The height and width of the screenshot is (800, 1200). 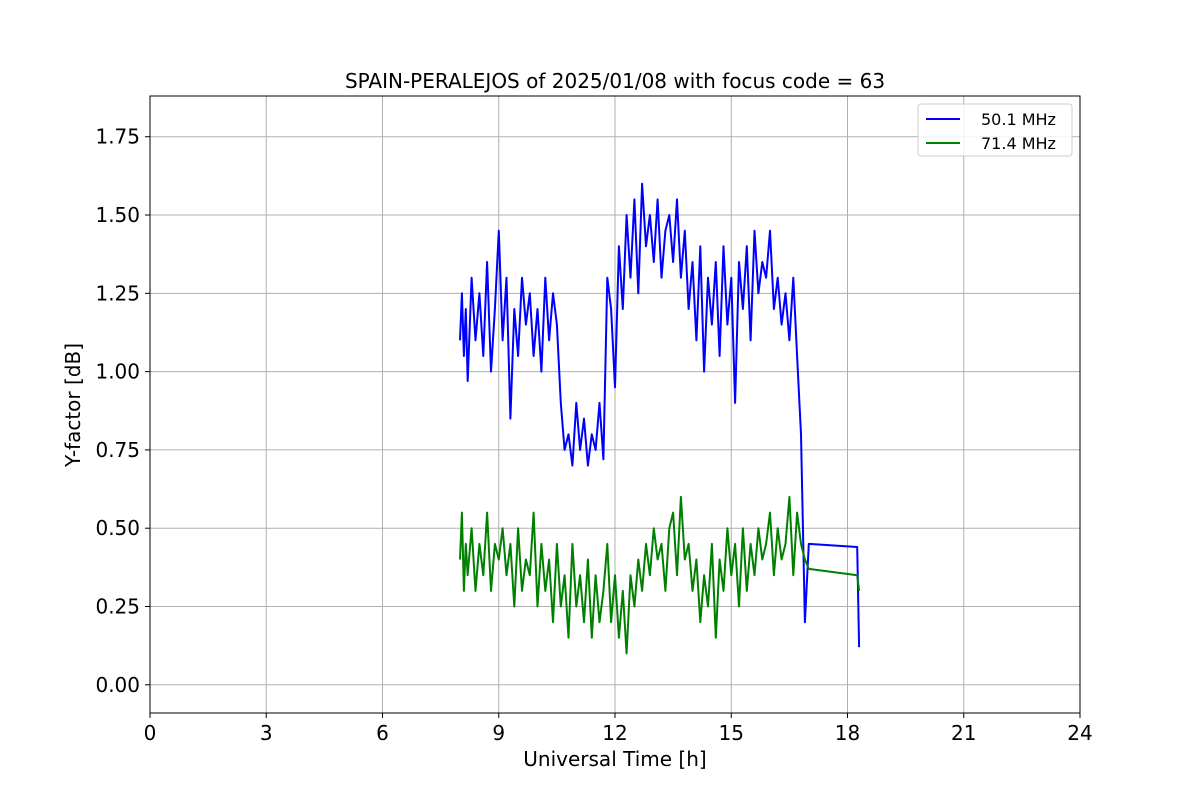 What do you see at coordinates (117, 450) in the screenshot?
I see `y-tick-label: 0.75` at bounding box center [117, 450].